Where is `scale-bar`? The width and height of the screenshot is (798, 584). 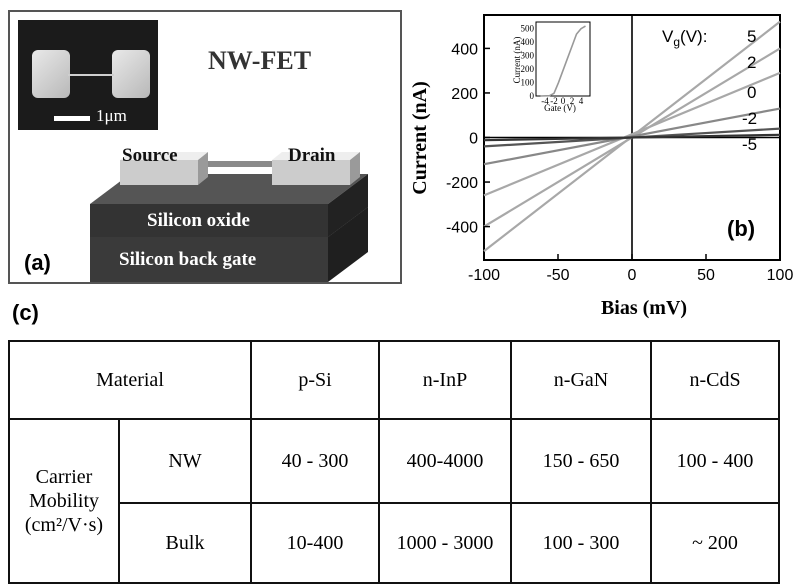 scale-bar is located at coordinates (72, 118).